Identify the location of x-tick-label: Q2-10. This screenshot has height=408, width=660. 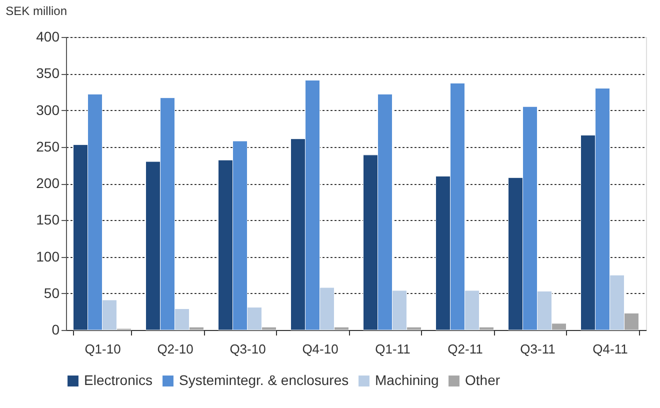
(175, 349).